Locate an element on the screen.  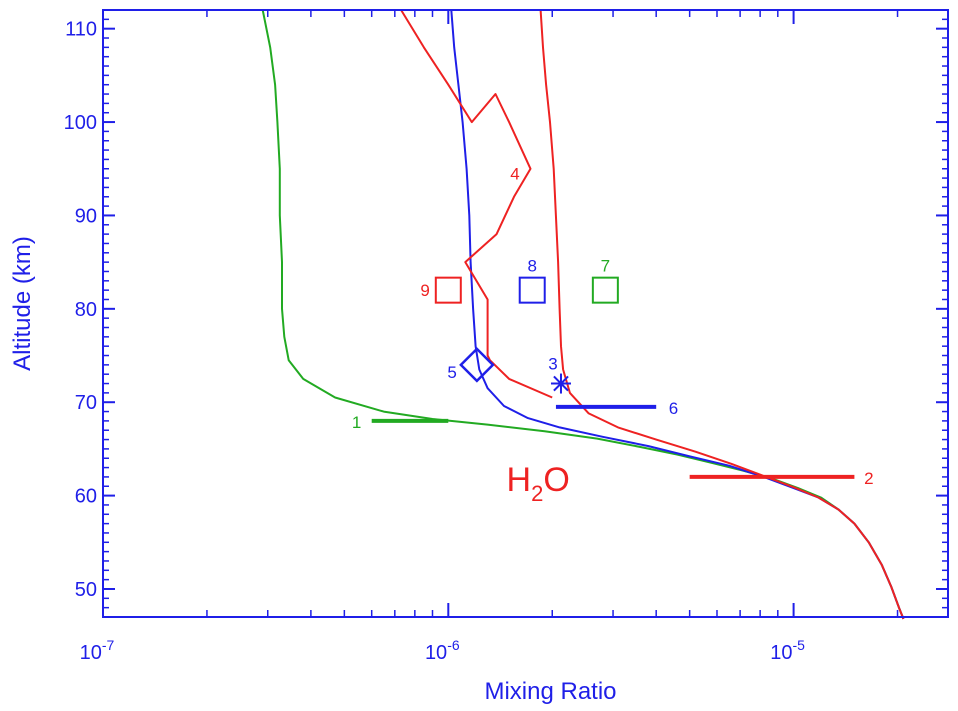
species-subscript: 2 is located at coordinates (537, 493).